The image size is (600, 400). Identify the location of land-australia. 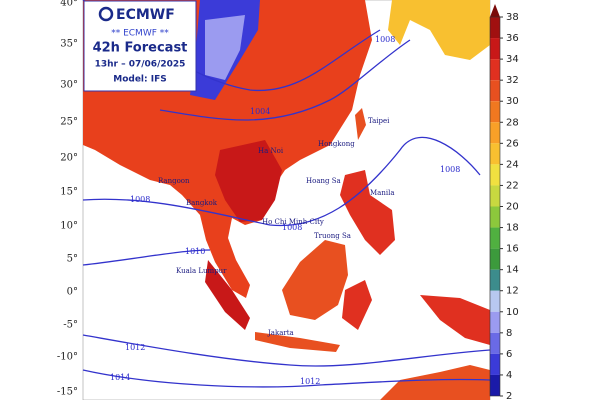
(435, 382).